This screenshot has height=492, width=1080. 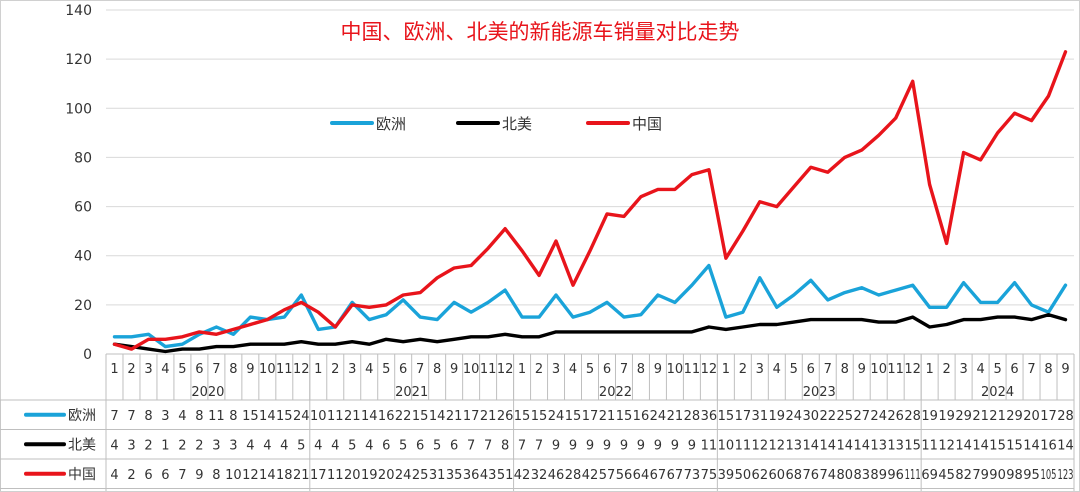 I want to click on table-cell: 16, so click(x=1048, y=445).